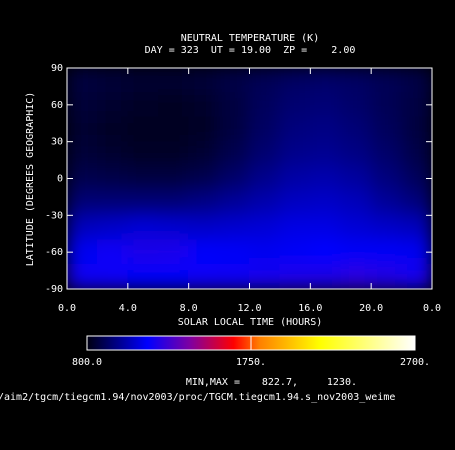 The width and height of the screenshot is (455, 450). What do you see at coordinates (54, 252) in the screenshot?
I see `y-tick-label: -60` at bounding box center [54, 252].